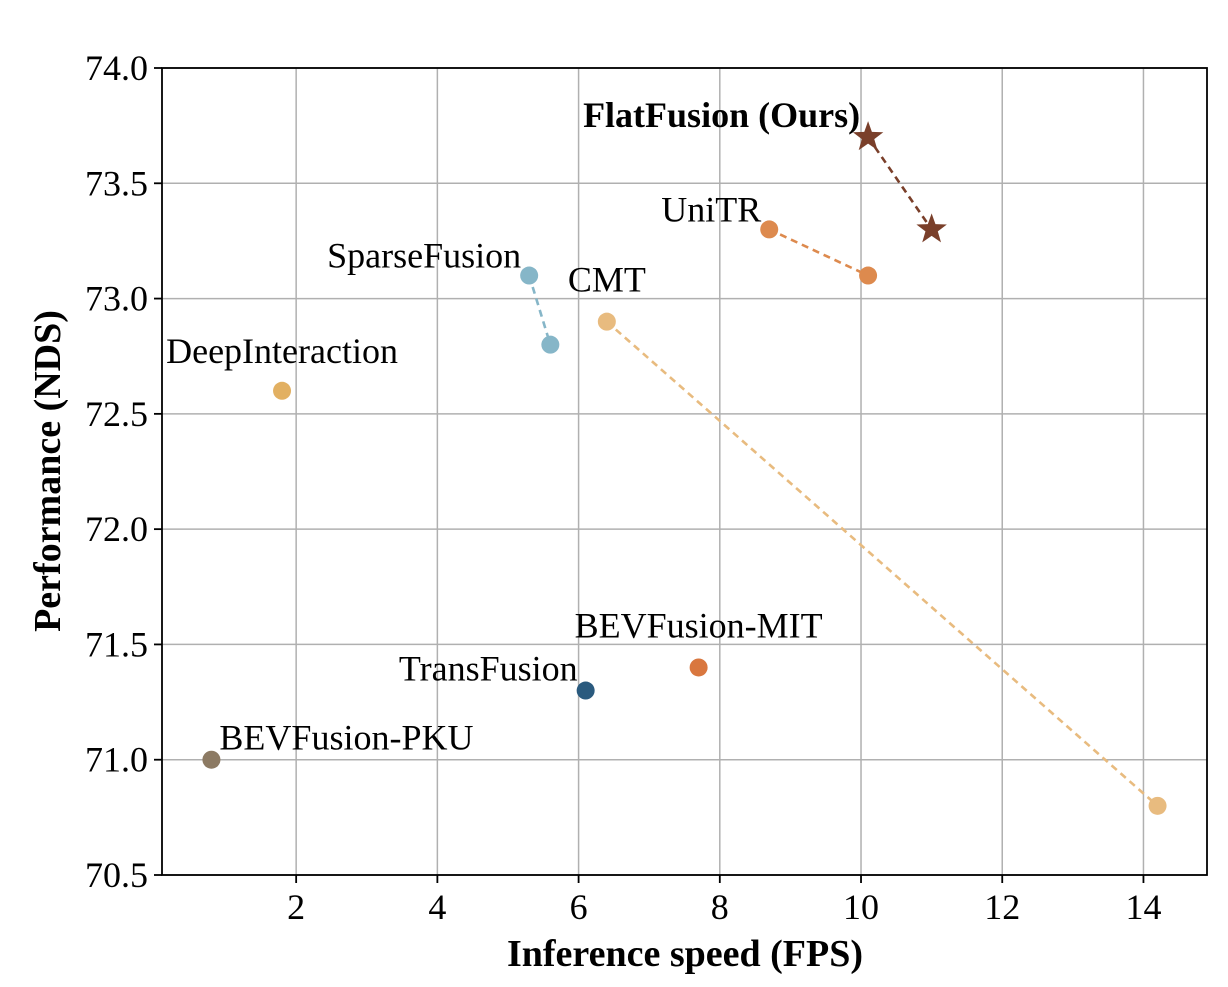 The image size is (1228, 987). Describe the element at coordinates (282, 390) in the screenshot. I see `deepinteraction-point` at that location.